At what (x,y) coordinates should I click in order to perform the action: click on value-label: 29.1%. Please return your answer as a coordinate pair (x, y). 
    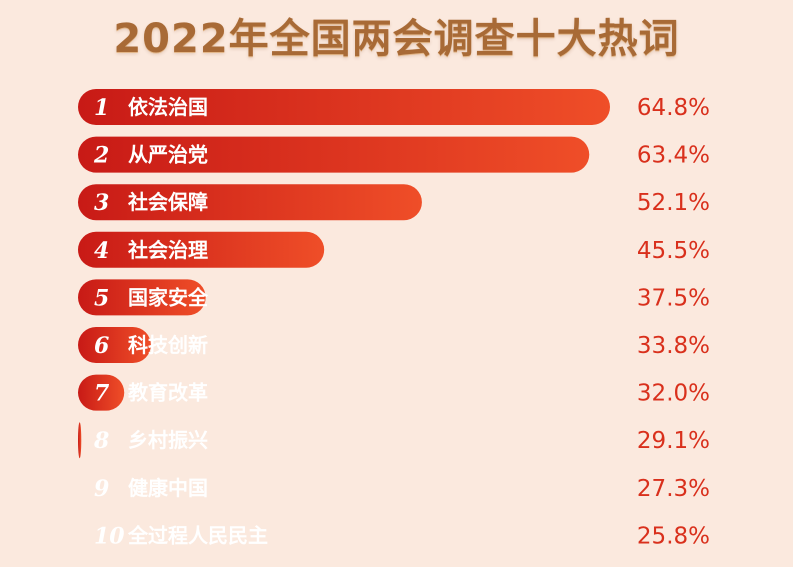
    Looking at the image, I should click on (673, 441).